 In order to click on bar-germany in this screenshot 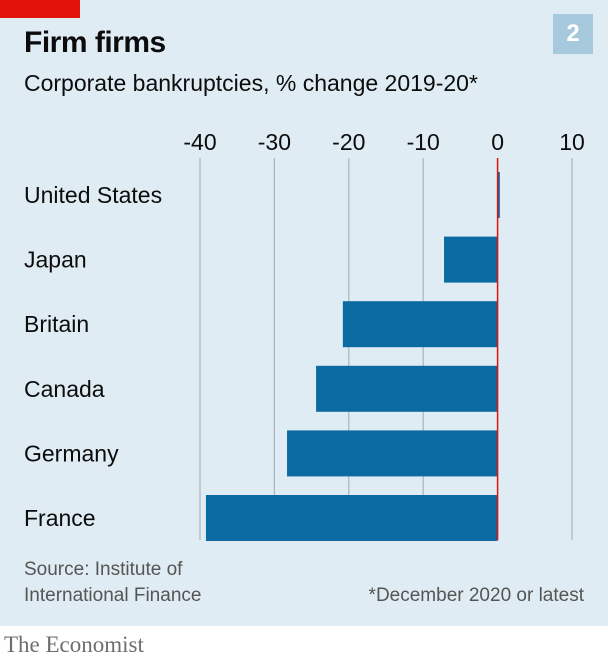, I will do `click(392, 453)`.